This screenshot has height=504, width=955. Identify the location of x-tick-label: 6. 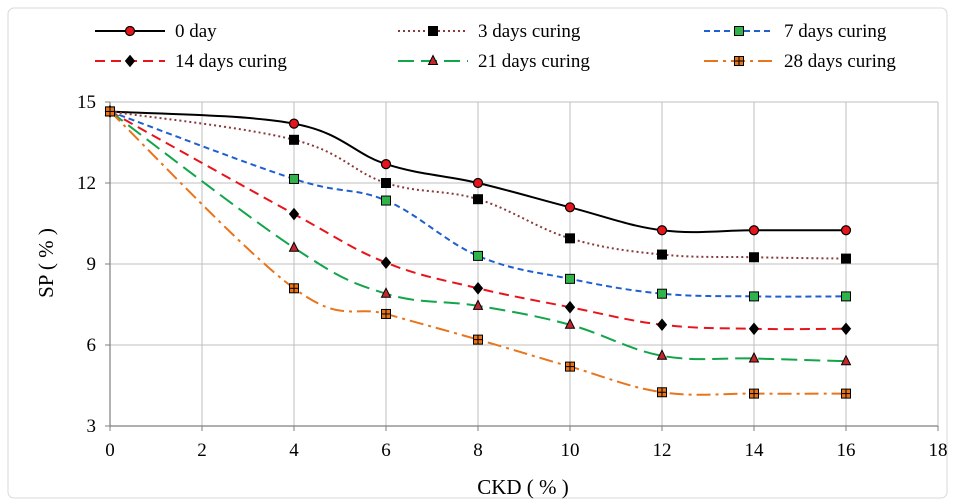
(386, 450).